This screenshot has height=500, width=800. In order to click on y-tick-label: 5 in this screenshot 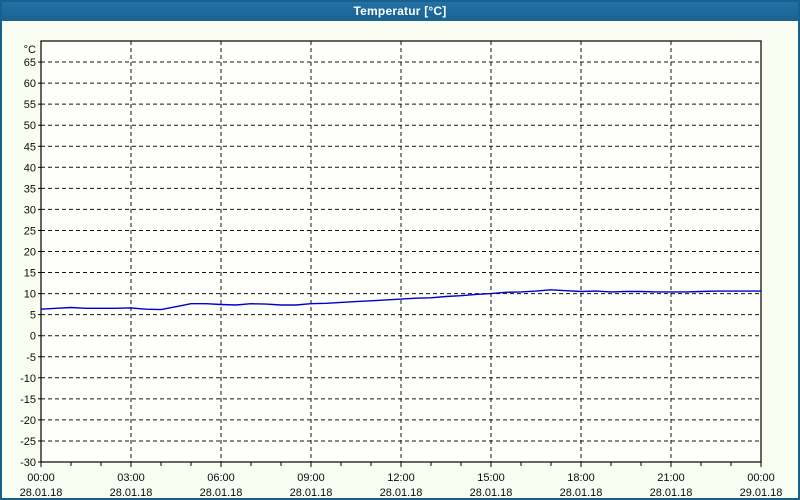, I will do `click(33, 316)`.